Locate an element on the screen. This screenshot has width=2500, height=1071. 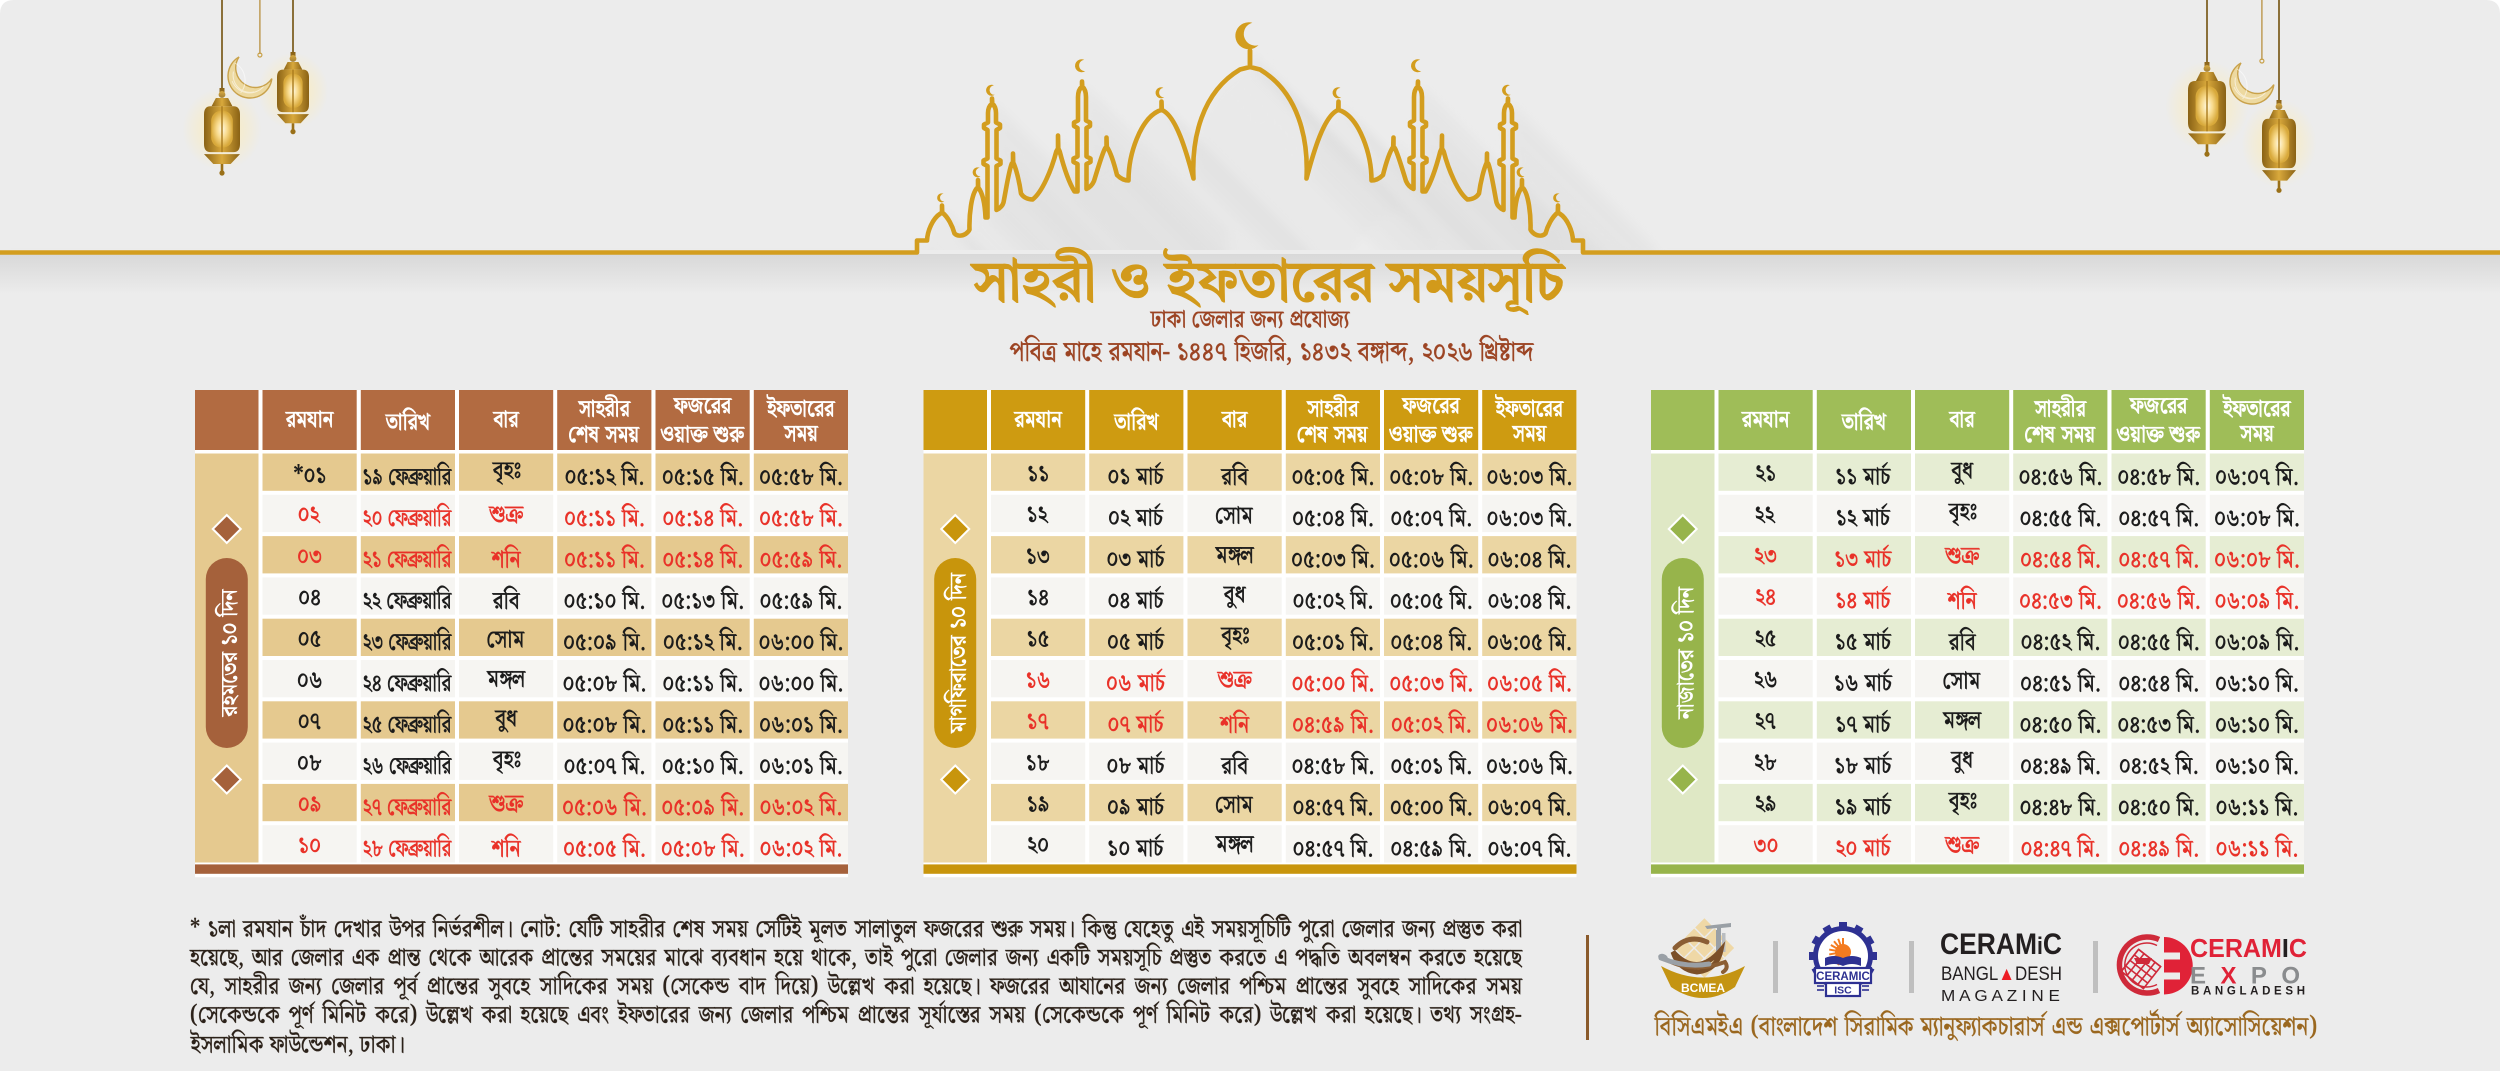
svg-text: BCMEA is located at coordinates (1703, 988).